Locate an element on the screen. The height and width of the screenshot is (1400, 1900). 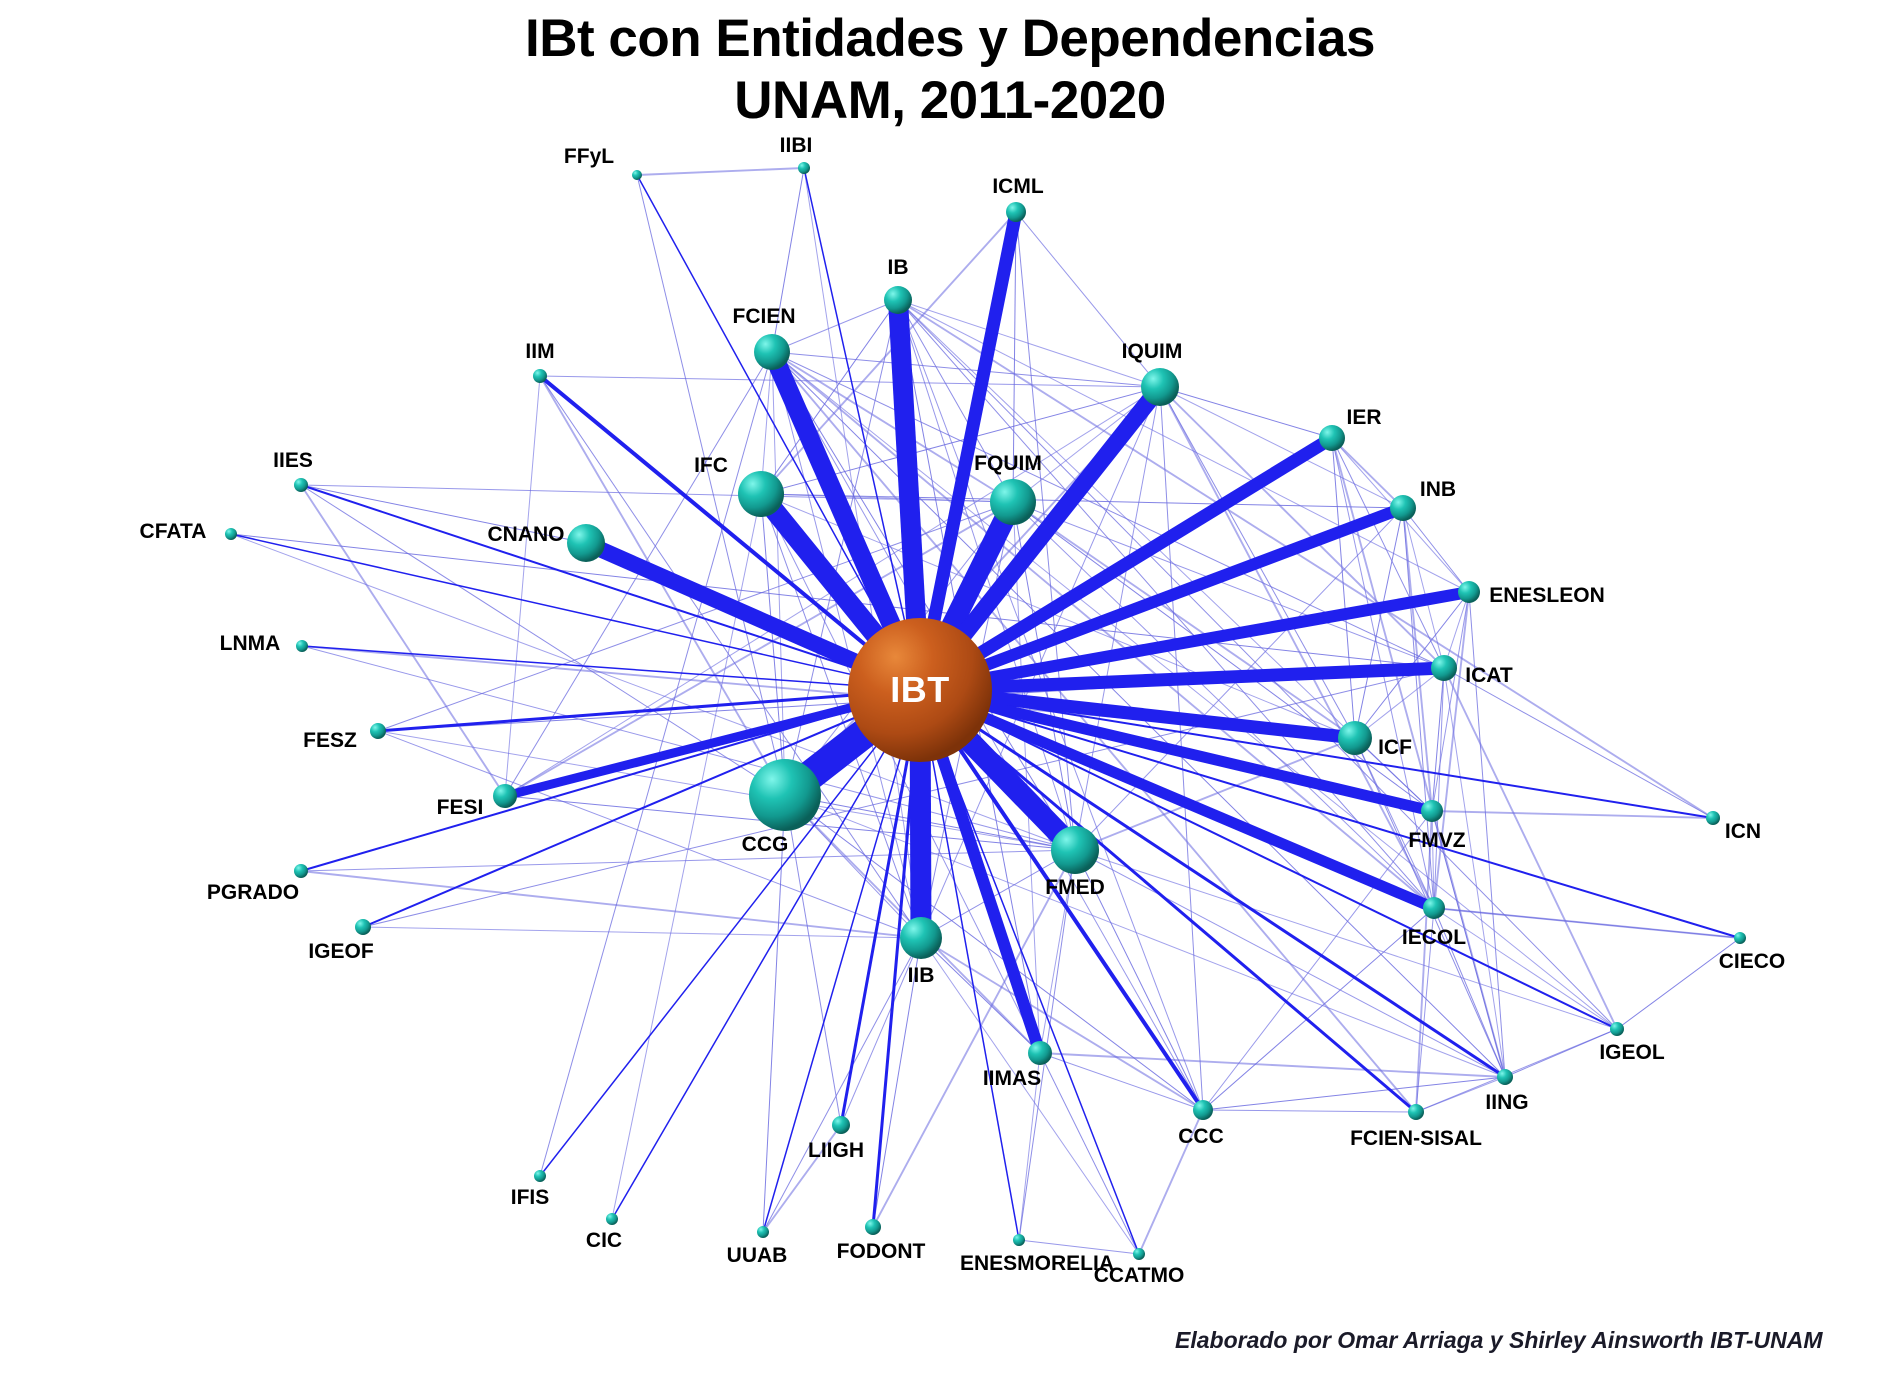
hub-node-circle is located at coordinates (920, 690).